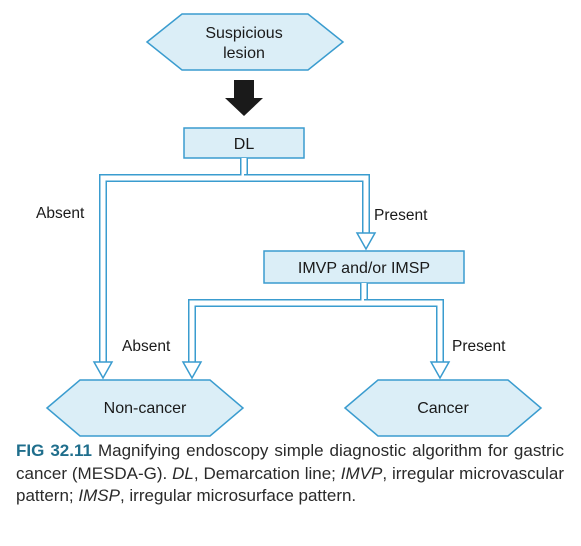 This screenshot has height=546, width=581. I want to click on dl-absent-arrowhead, so click(103, 370).